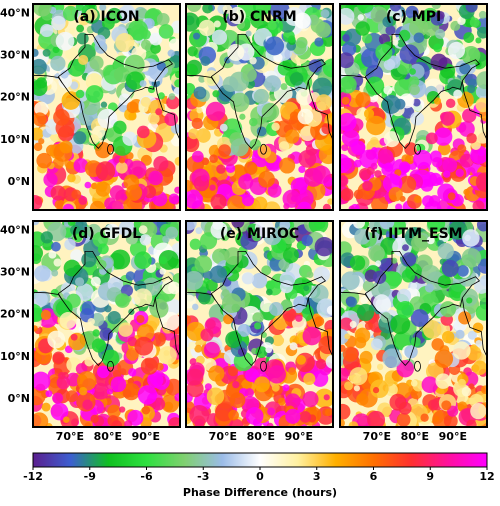 Image resolution: width=500 pixels, height=506 pixels. What do you see at coordinates (413, 324) in the screenshot?
I see `map-panel` at bounding box center [413, 324].